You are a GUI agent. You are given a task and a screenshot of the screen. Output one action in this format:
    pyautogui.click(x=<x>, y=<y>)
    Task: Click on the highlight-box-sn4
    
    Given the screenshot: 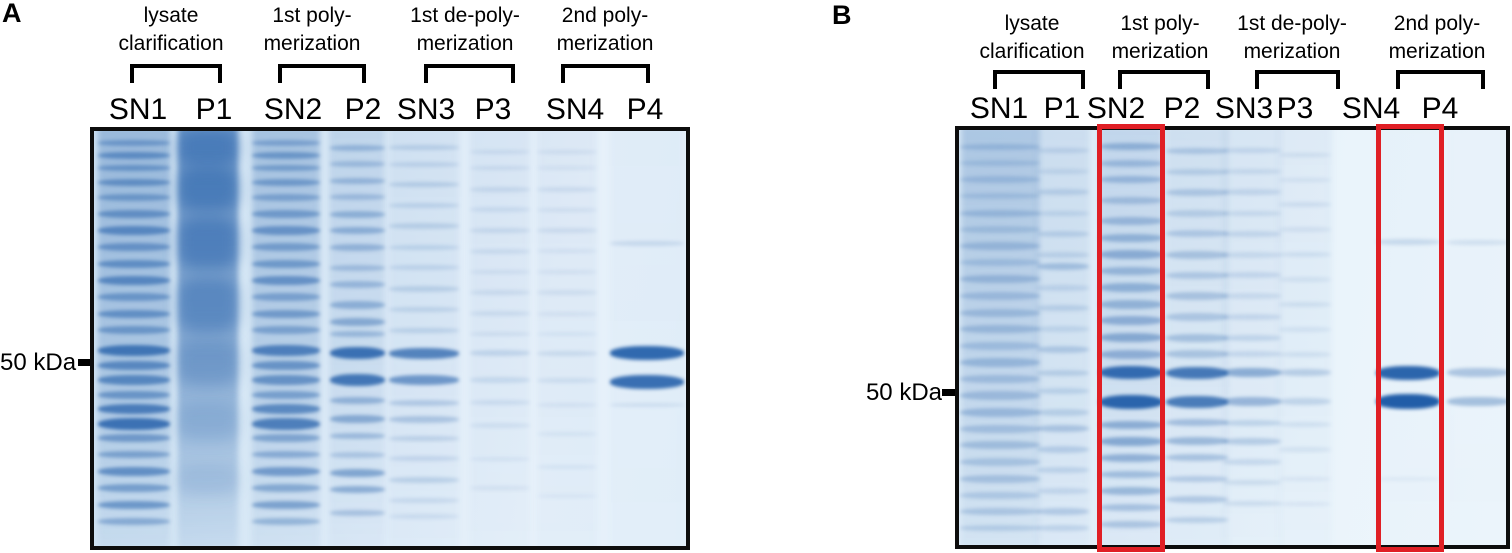 What is the action you would take?
    pyautogui.click(x=1410, y=338)
    